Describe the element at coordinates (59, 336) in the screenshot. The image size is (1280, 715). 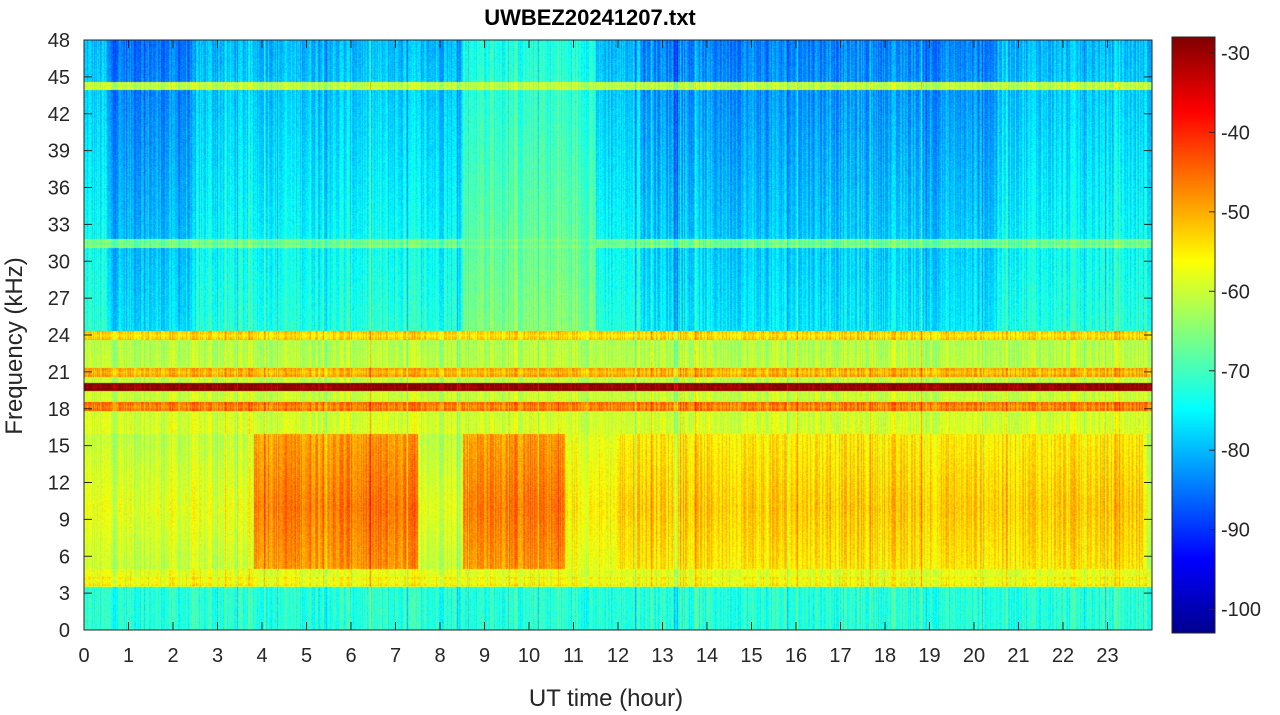
I see `y-tick-label: 24` at that location.